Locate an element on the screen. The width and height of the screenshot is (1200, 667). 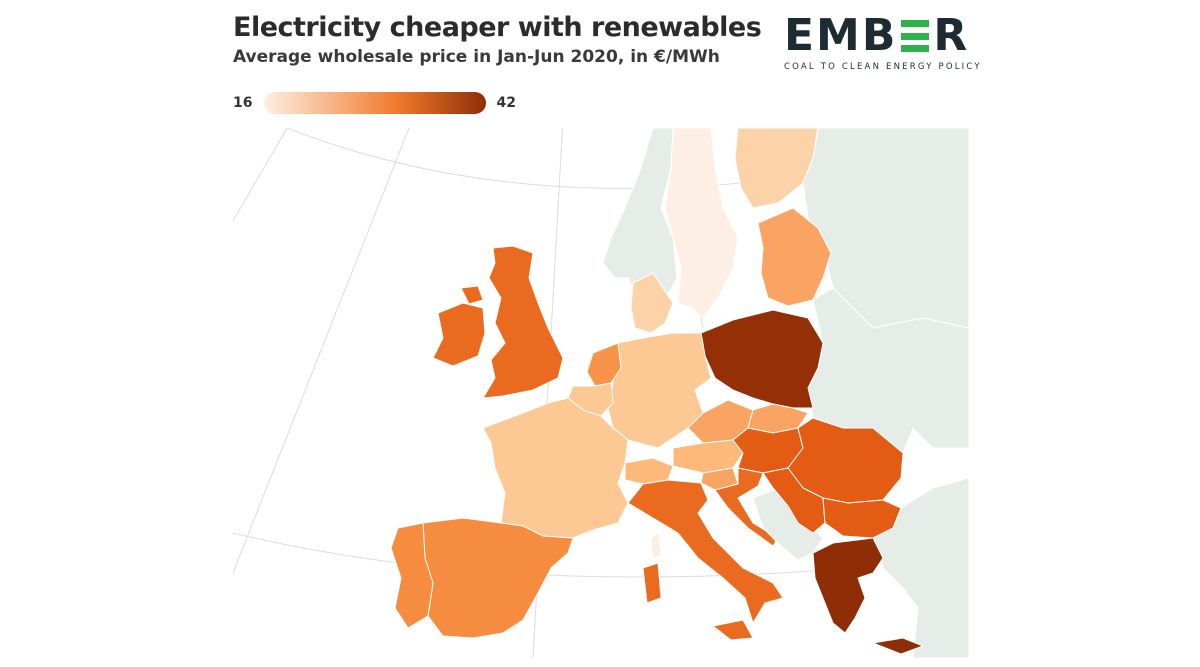
logo-letters-left: EMB is located at coordinates (841, 35).